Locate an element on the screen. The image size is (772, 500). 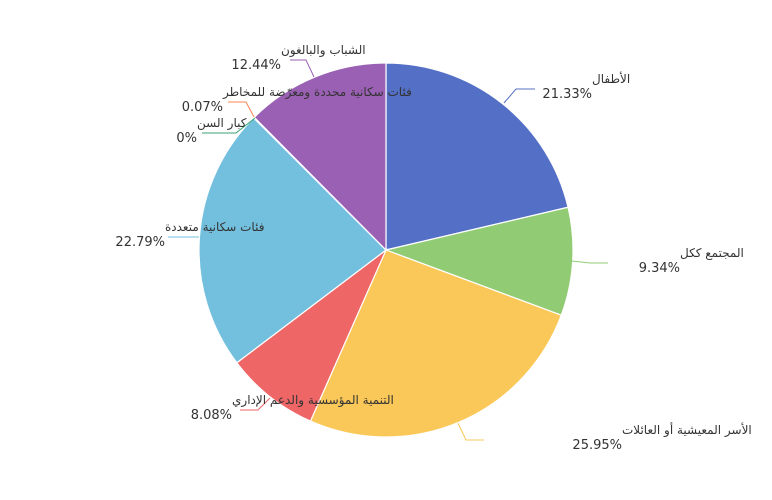
slice-label-name: الشباب والبالغون is located at coordinates (323, 50).